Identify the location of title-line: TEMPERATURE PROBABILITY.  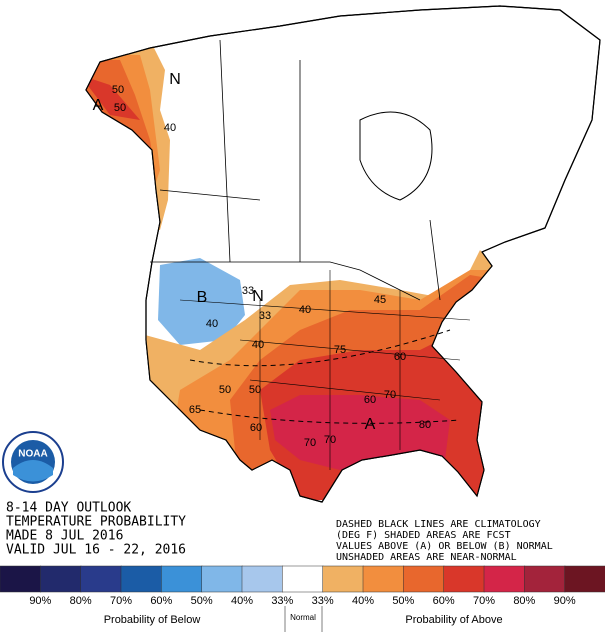
(96, 522).